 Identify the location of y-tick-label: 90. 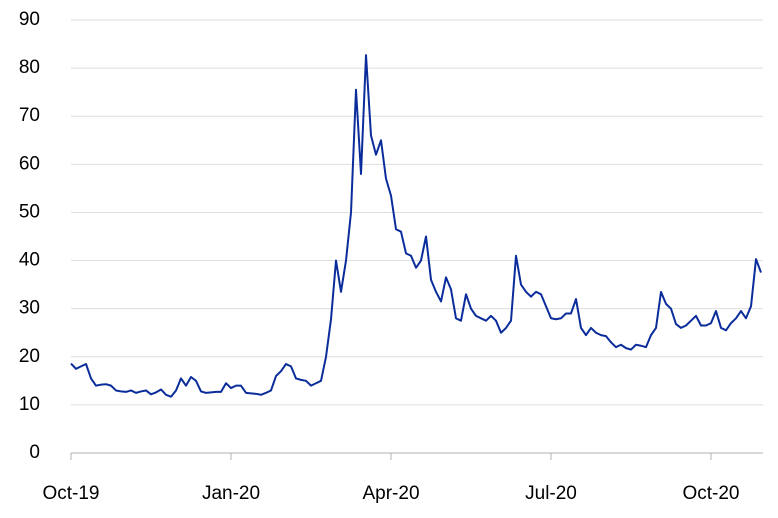
(29, 19).